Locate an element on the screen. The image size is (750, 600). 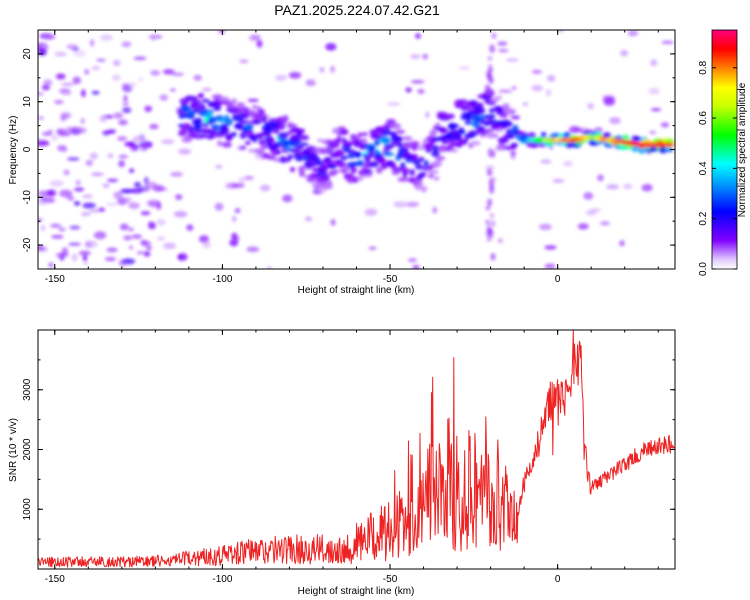
snr-x-tick-label: -100 is located at coordinates (222, 579).